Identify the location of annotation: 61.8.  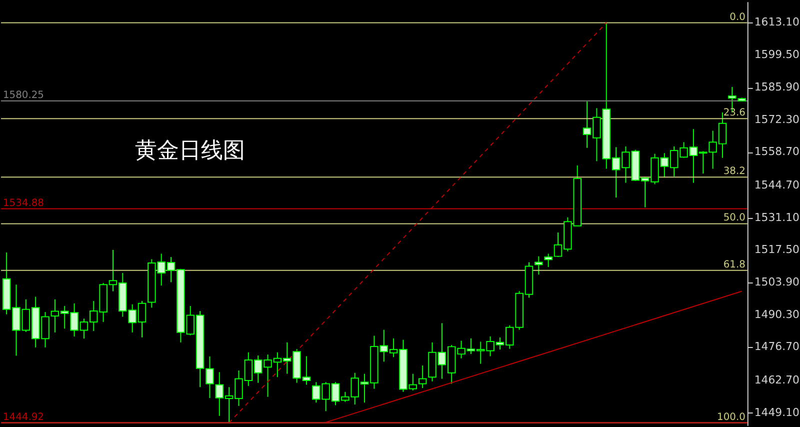
(734, 264).